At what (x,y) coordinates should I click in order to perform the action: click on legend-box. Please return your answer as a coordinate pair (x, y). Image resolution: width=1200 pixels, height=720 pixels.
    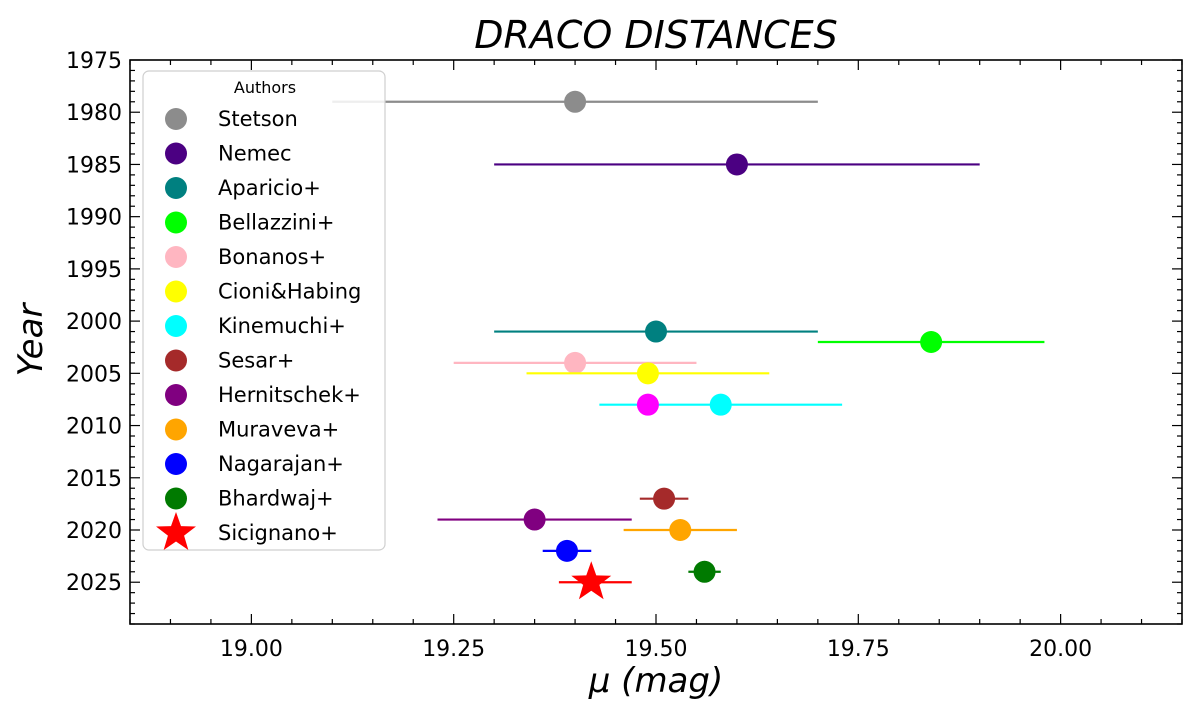
    Looking at the image, I should click on (264, 310).